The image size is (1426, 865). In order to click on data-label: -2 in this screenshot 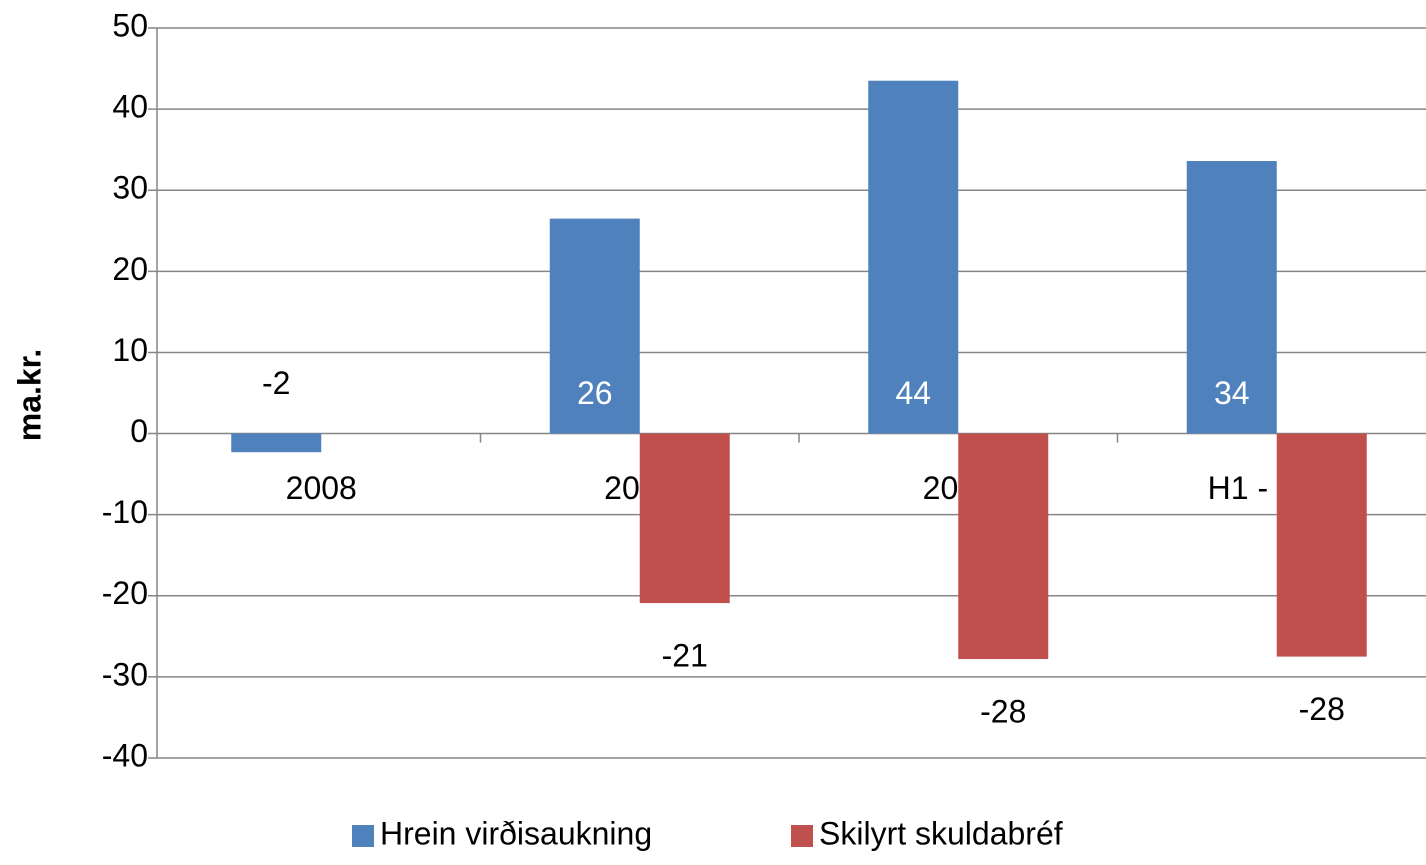, I will do `click(276, 383)`.